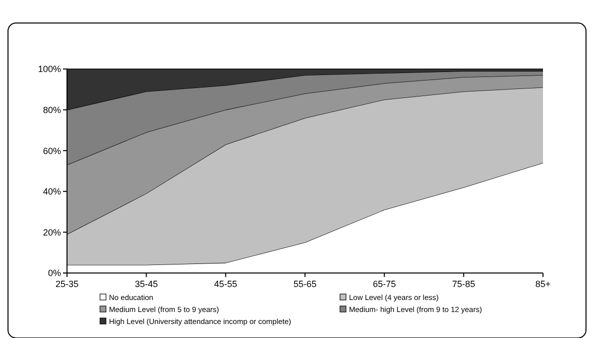 The width and height of the screenshot is (594, 338). What do you see at coordinates (51, 191) in the screenshot?
I see `y-tick-label: 40%` at bounding box center [51, 191].